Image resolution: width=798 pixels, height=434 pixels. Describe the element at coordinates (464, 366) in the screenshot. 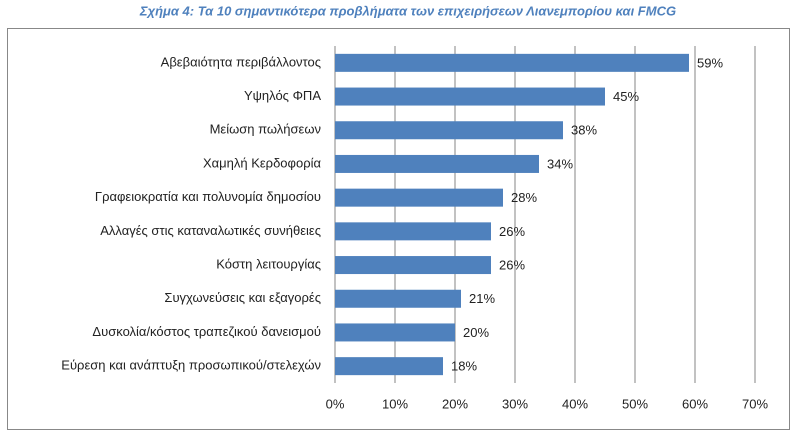

I see `value-label: 18%` at that location.